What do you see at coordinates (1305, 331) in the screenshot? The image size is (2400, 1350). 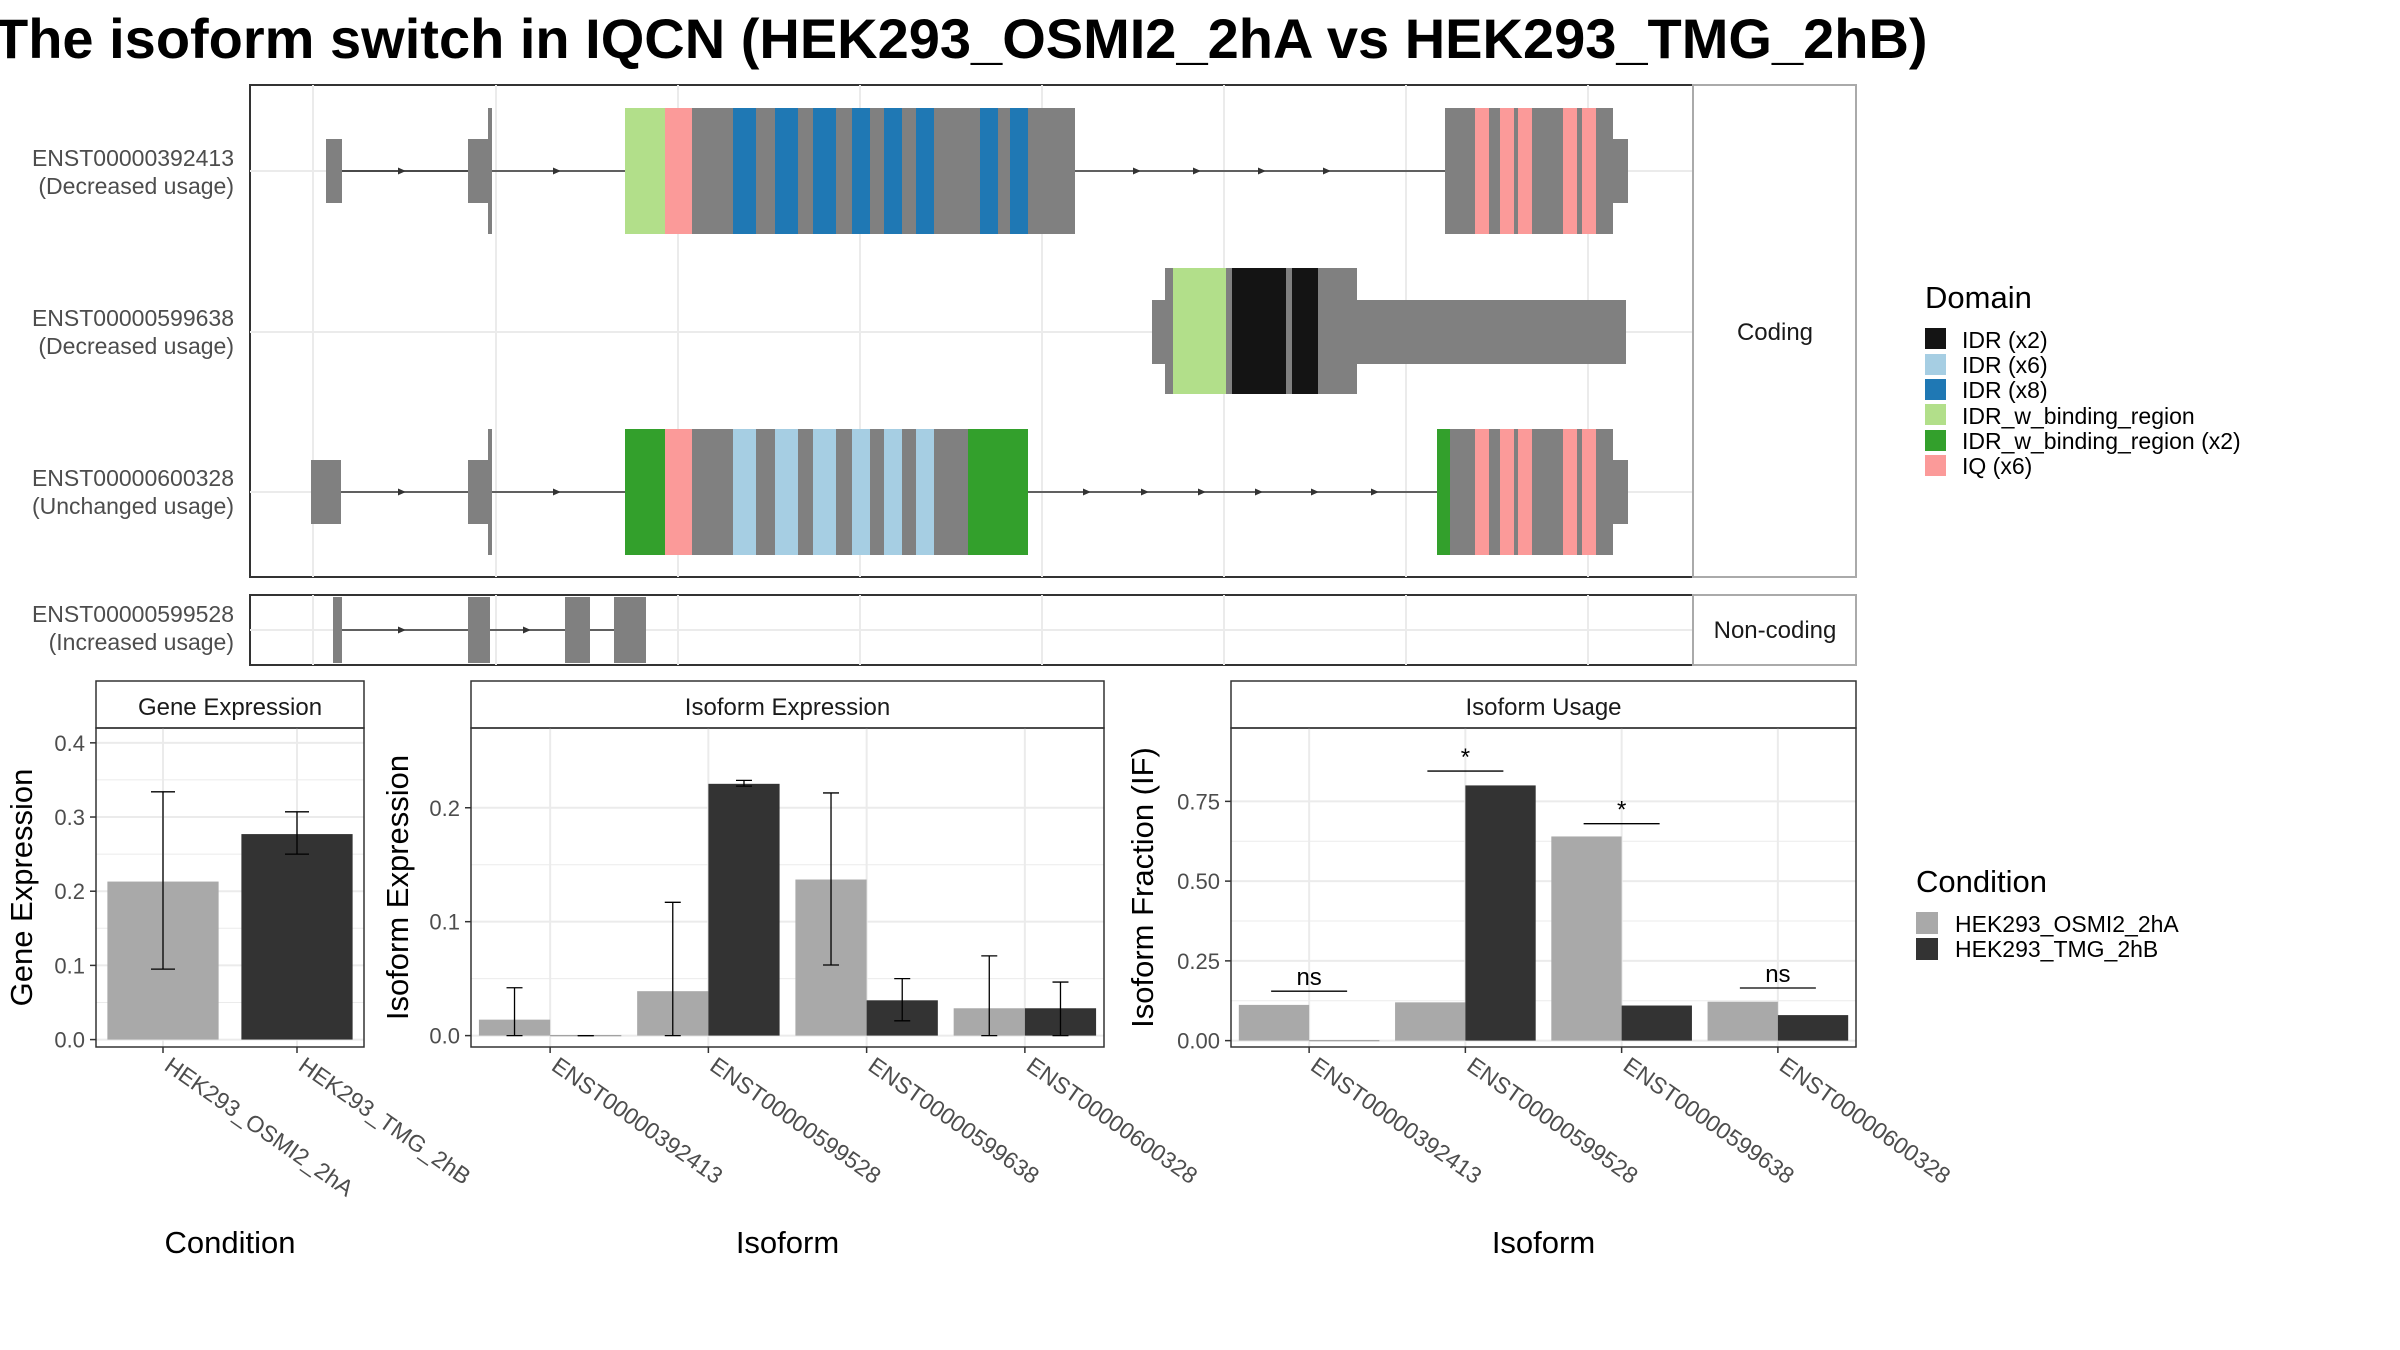 I see `domain-idr-x2` at bounding box center [1305, 331].